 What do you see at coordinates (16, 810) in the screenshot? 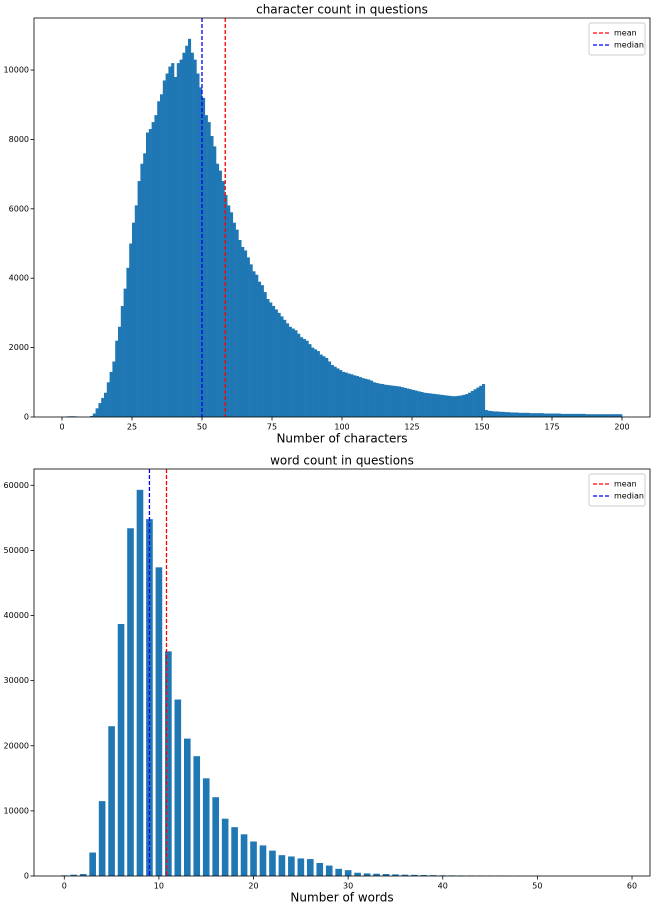
I see `y-tick-label: 10000` at bounding box center [16, 810].